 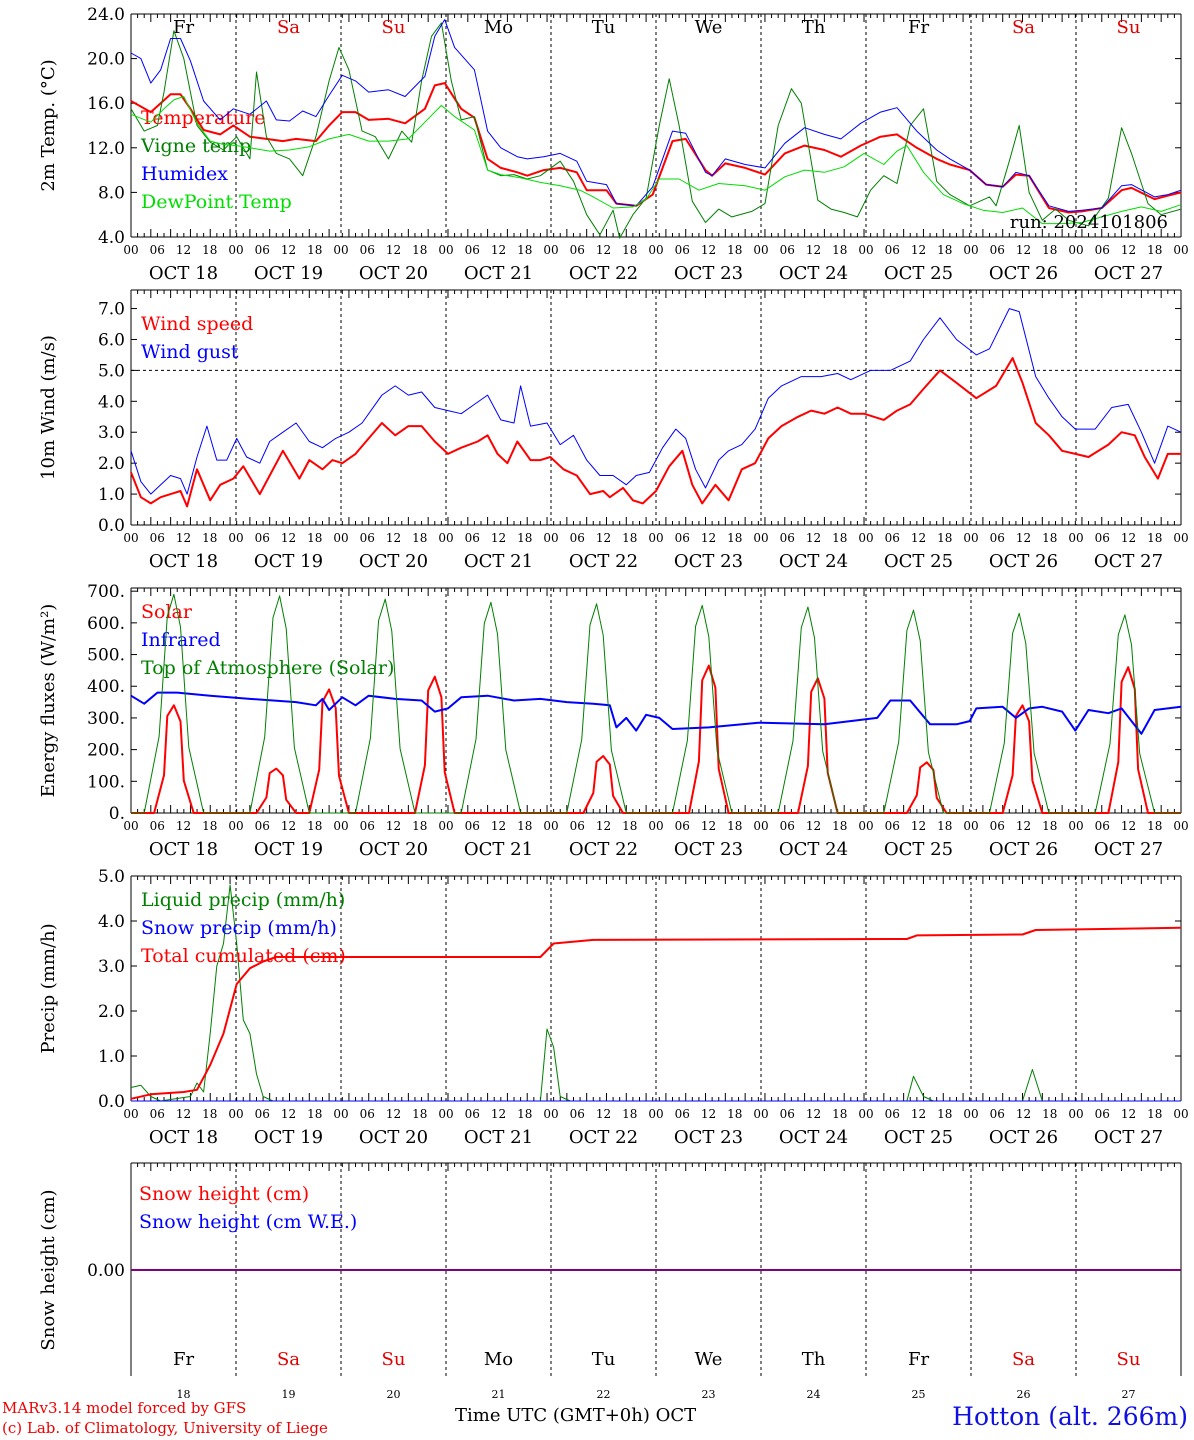 I want to click on series-line-infrared, so click(x=656, y=713).